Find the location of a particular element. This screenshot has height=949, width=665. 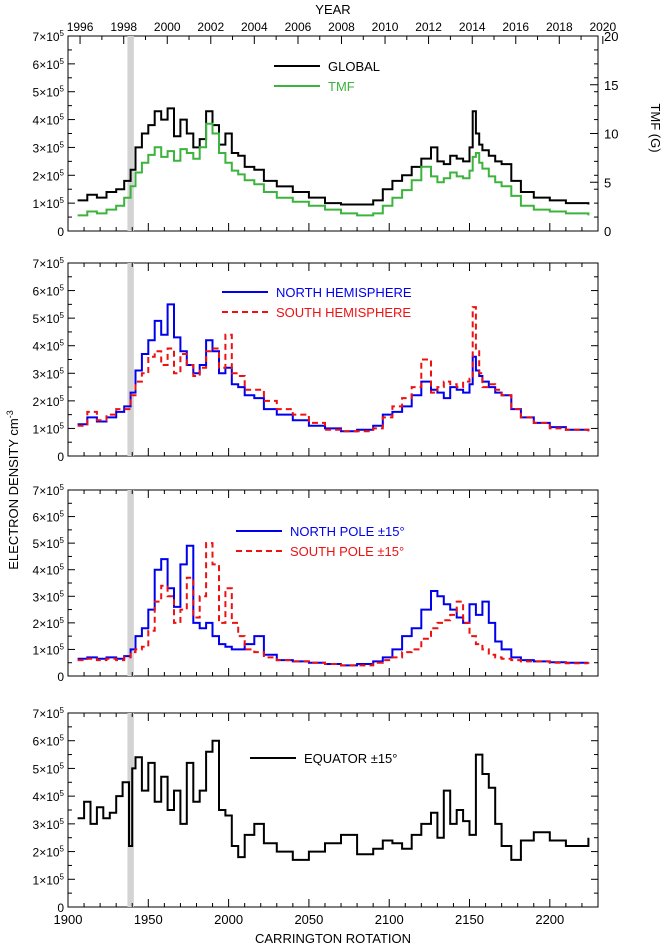

y-axis-title: ELECTRON DENSITY cm-3 is located at coordinates (13, 489).